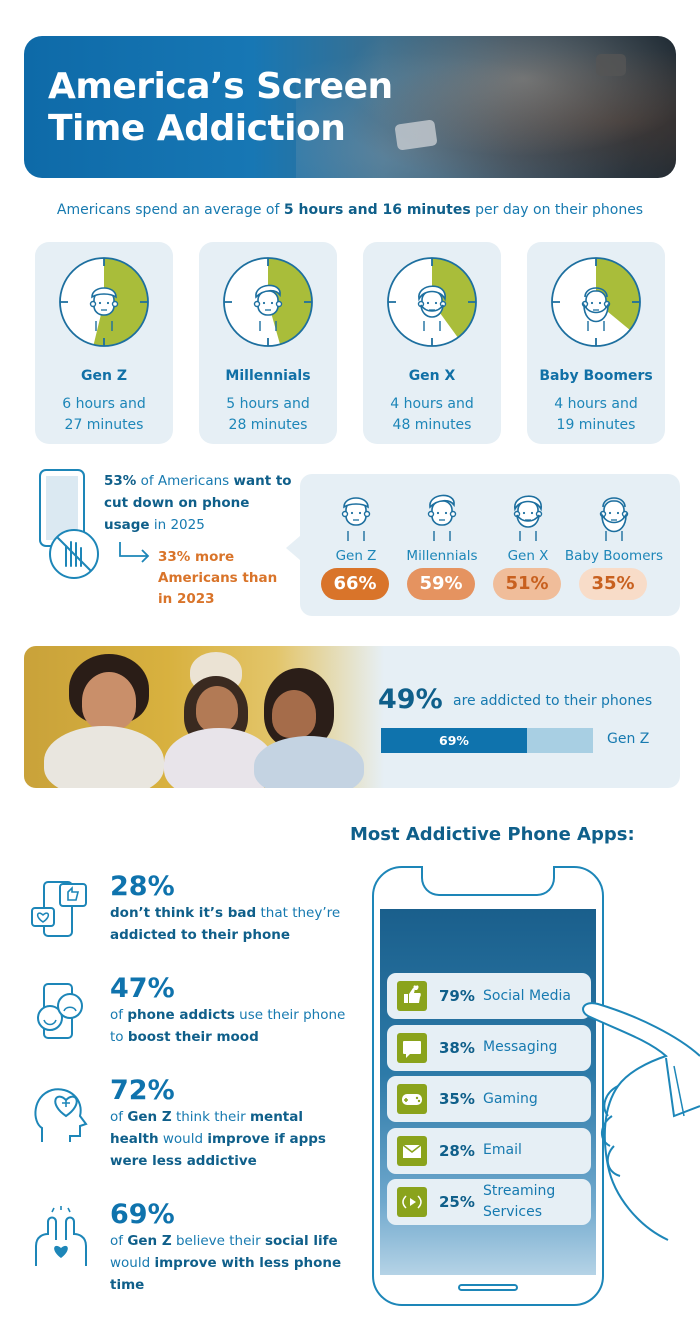 This screenshot has height=1318, width=700. What do you see at coordinates (432, 343) in the screenshot?
I see `generation-card: Gen X 4 hours and 48 minutes` at bounding box center [432, 343].